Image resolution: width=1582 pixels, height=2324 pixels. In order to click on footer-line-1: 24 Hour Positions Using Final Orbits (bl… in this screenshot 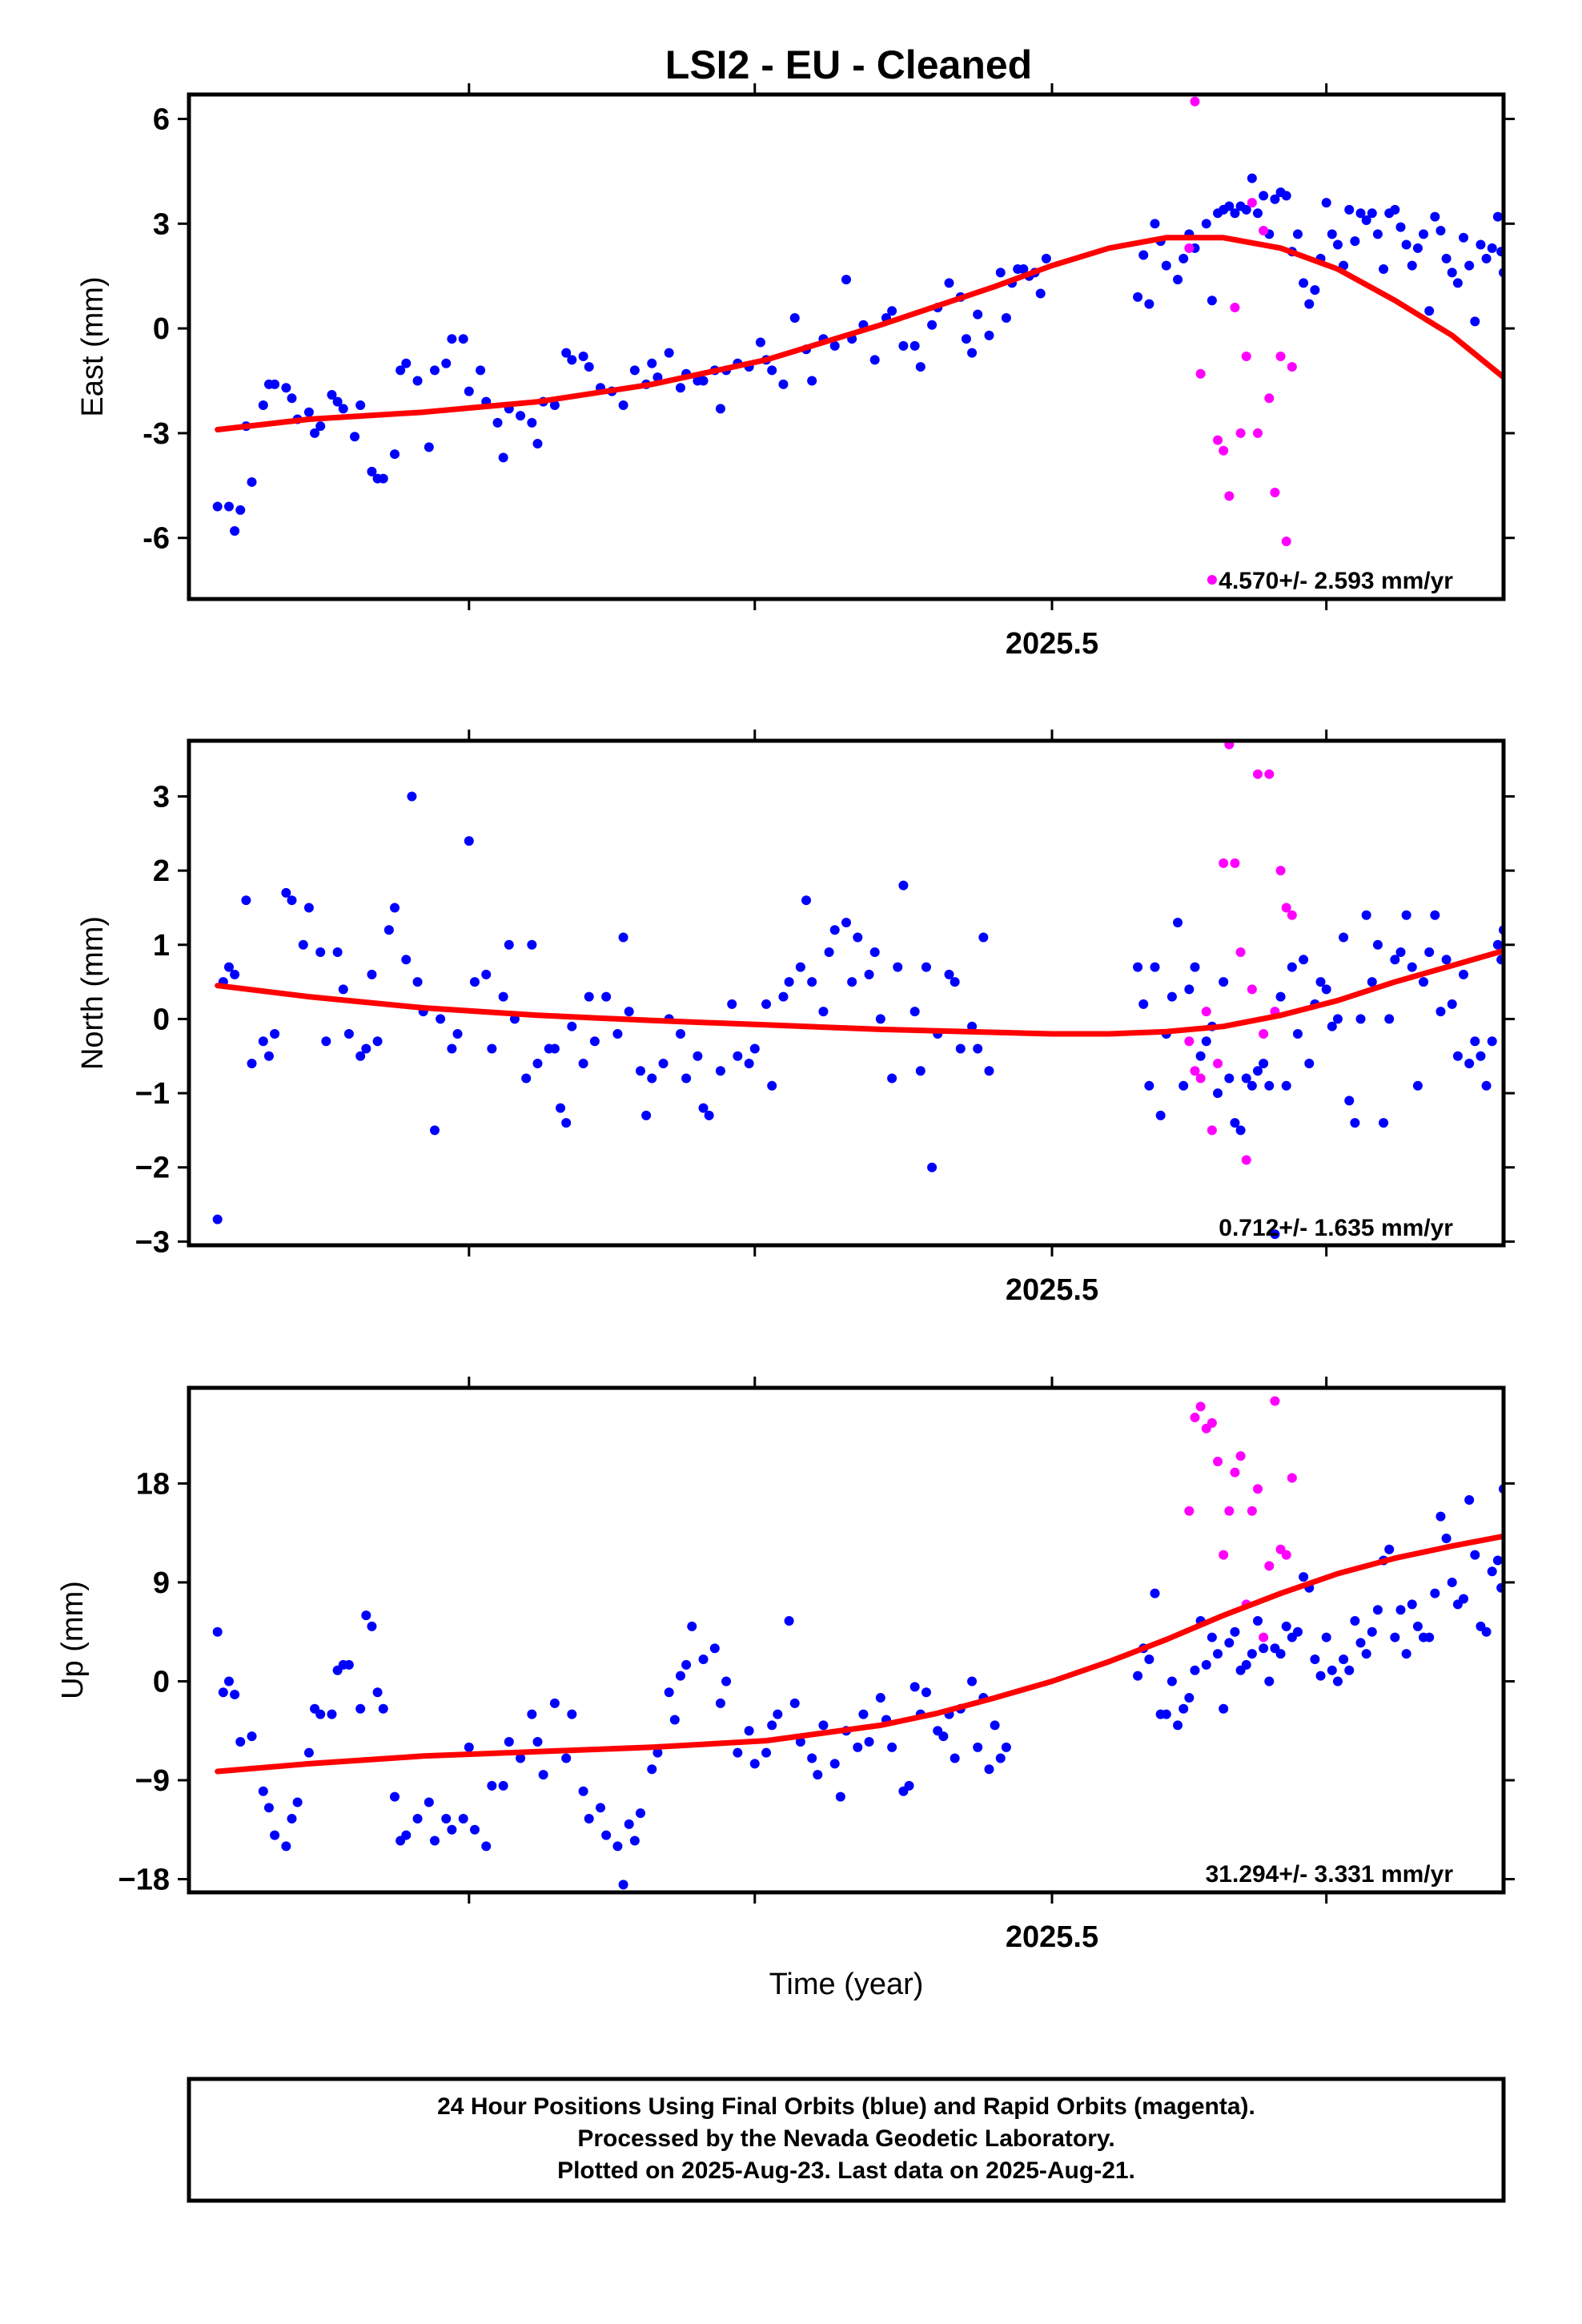, I will do `click(846, 2106)`.